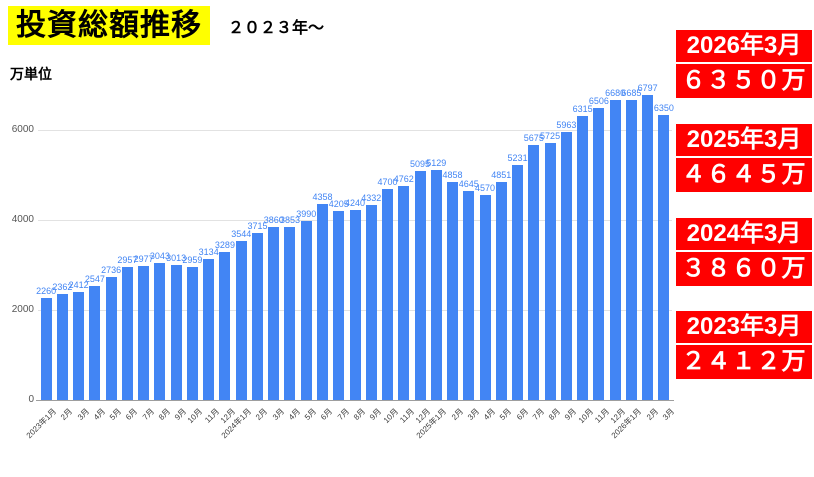 The height and width of the screenshot is (477, 814). Describe the element at coordinates (744, 81) in the screenshot. I see `badge-amount: ６３５０万` at that location.